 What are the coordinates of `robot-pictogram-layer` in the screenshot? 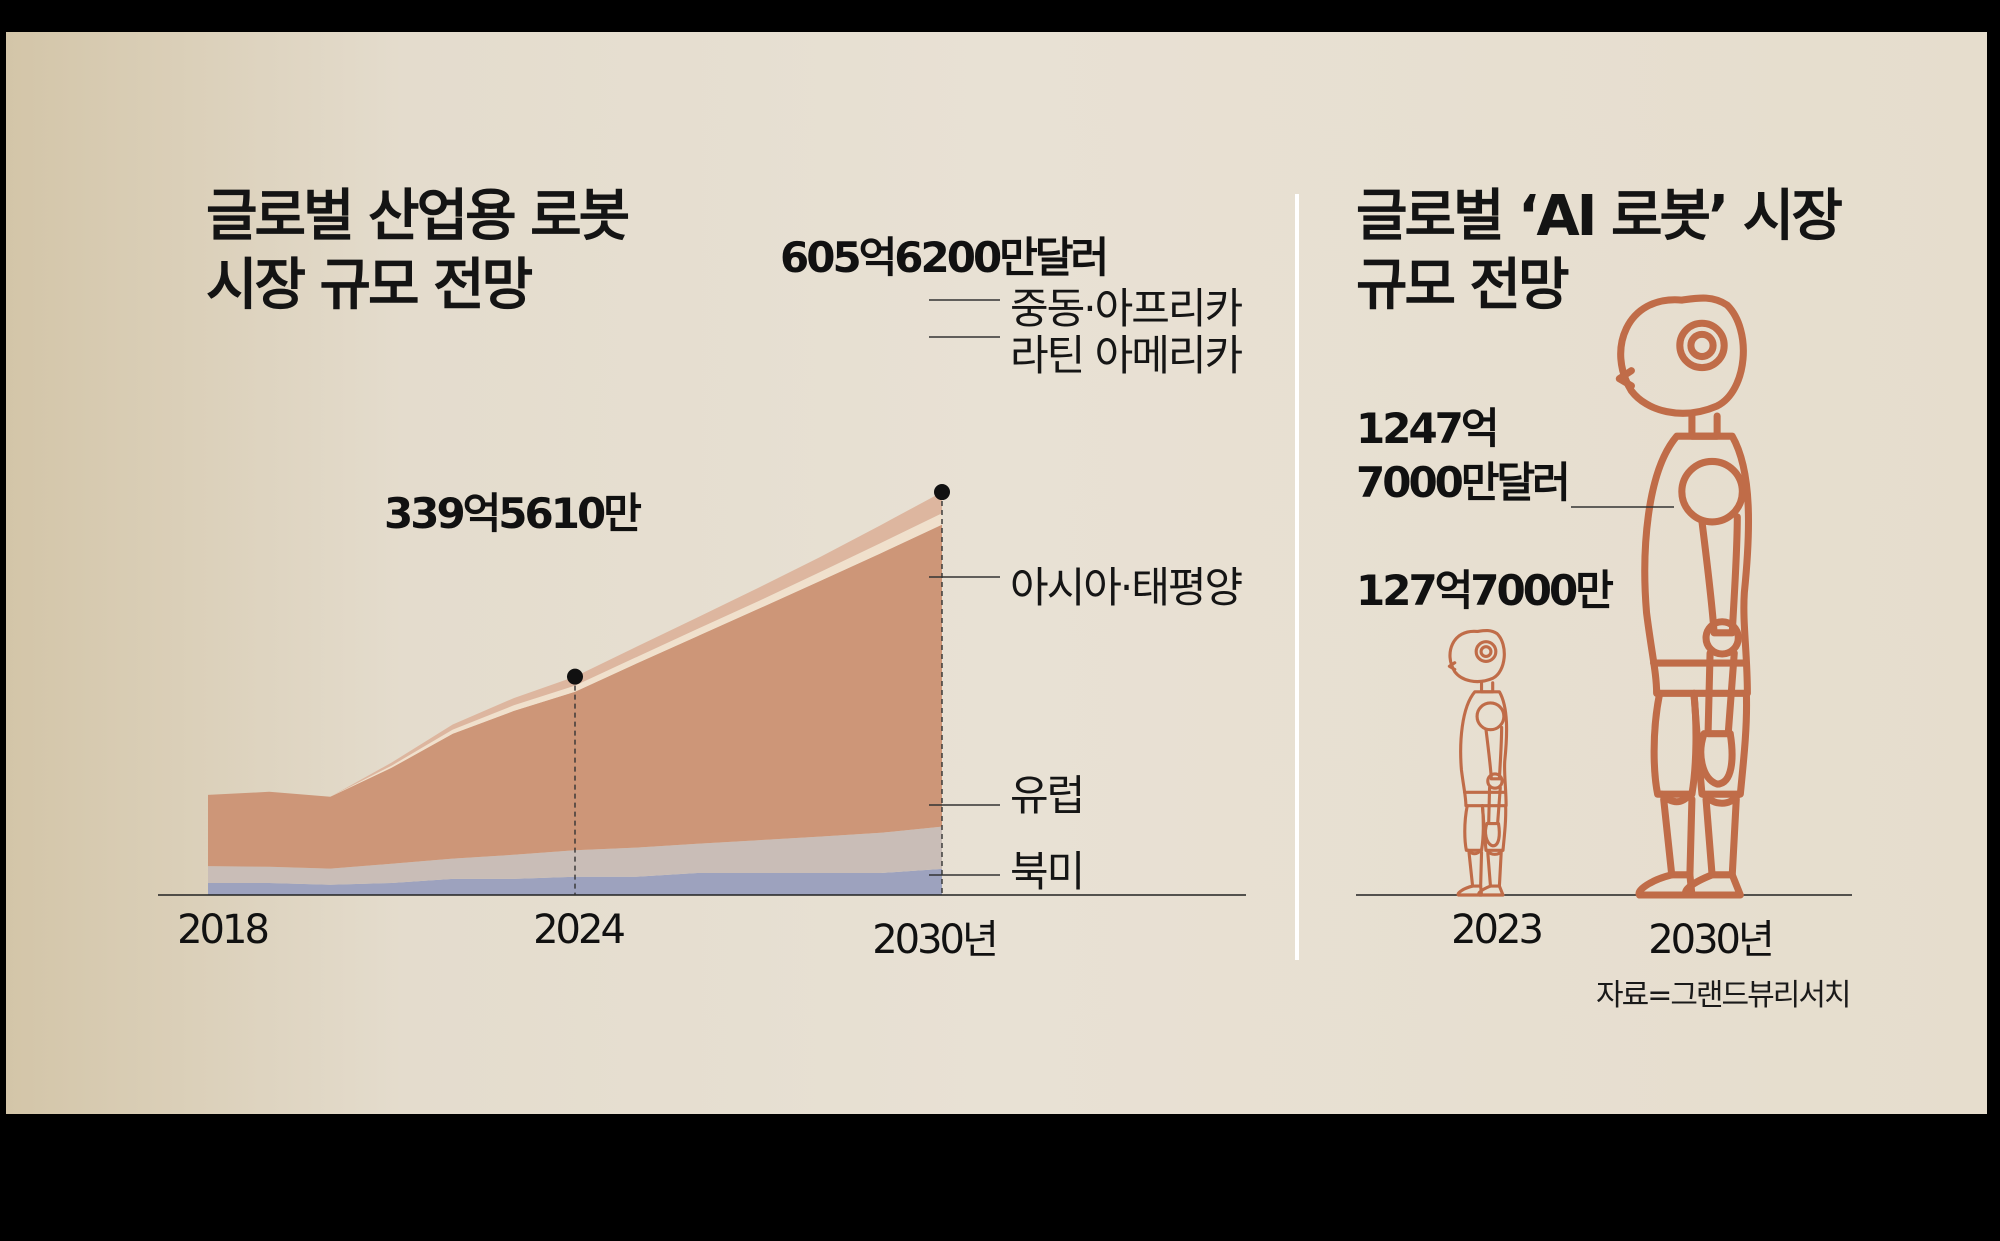 It's located at (1604, 596).